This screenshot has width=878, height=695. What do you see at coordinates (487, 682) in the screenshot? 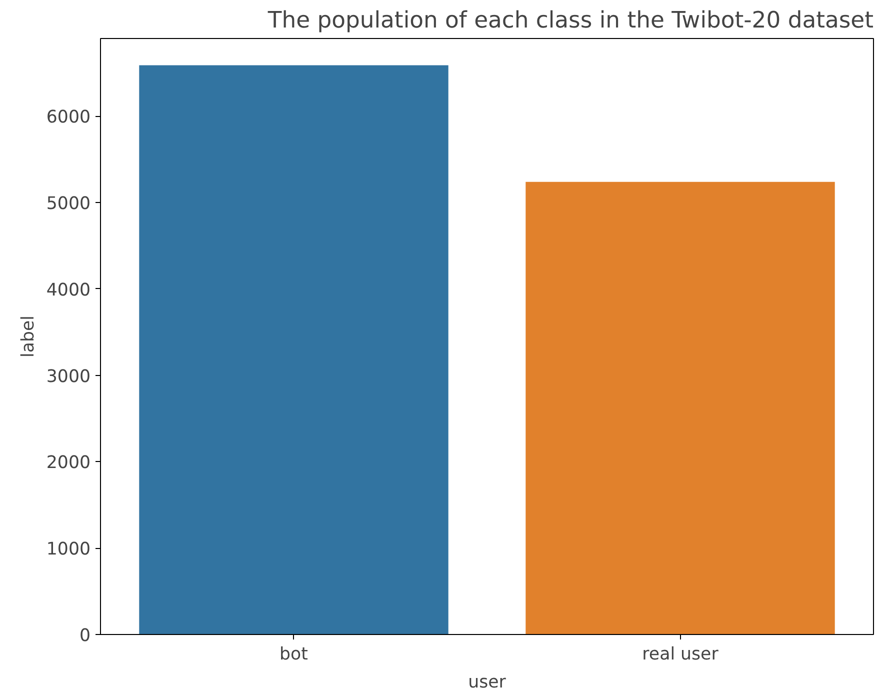
I see `x-axis-title: user` at bounding box center [487, 682].